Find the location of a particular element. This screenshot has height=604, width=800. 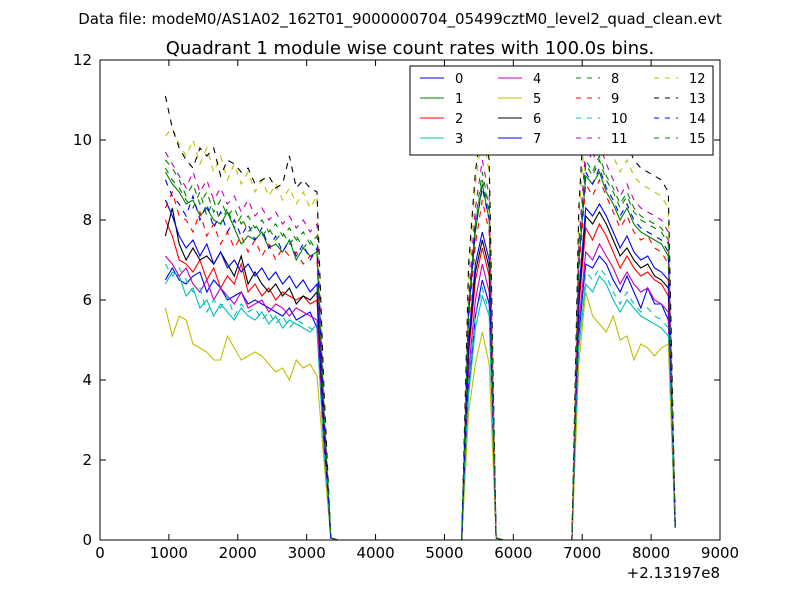

legend-label-8: 8 is located at coordinates (615, 79).